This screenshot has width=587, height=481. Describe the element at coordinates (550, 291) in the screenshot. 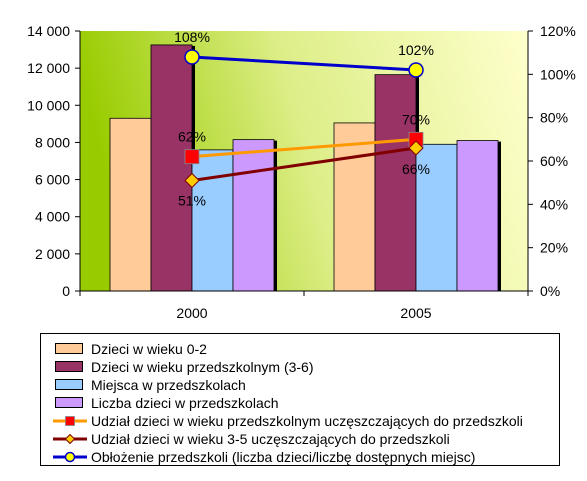

I see `y-right-tick-label: 0%` at that location.